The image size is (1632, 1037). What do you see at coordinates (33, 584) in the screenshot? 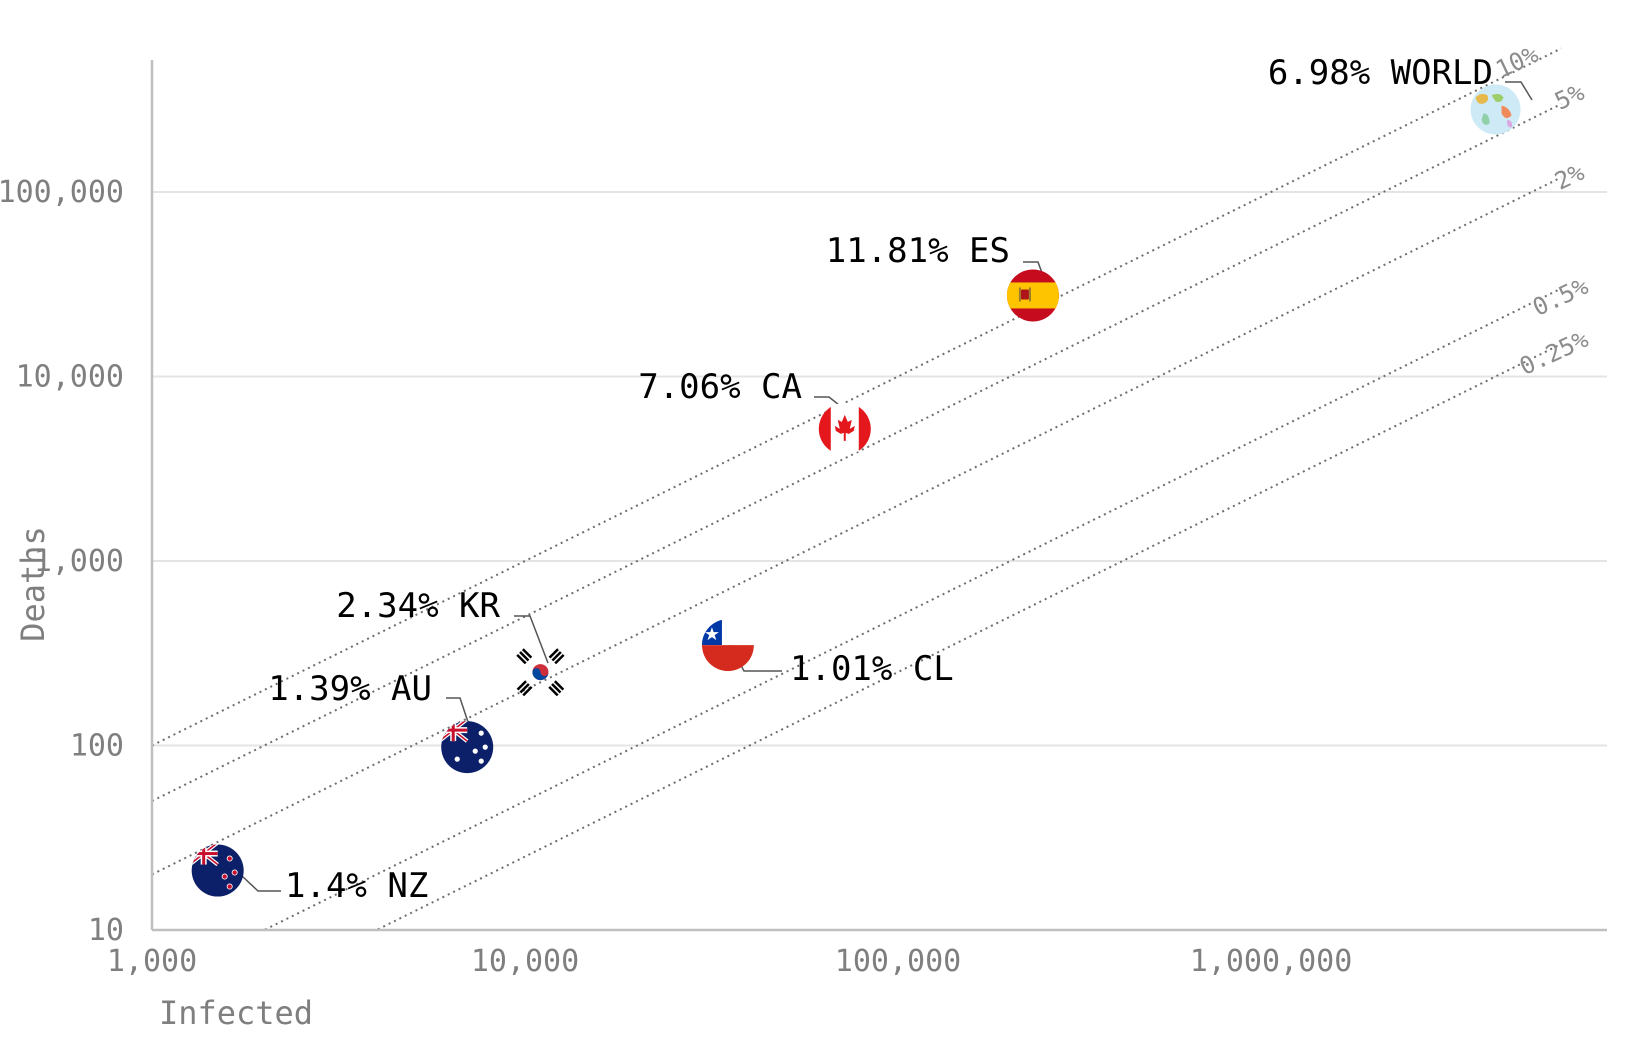
I see `y-axis-title: Deaths` at bounding box center [33, 584].